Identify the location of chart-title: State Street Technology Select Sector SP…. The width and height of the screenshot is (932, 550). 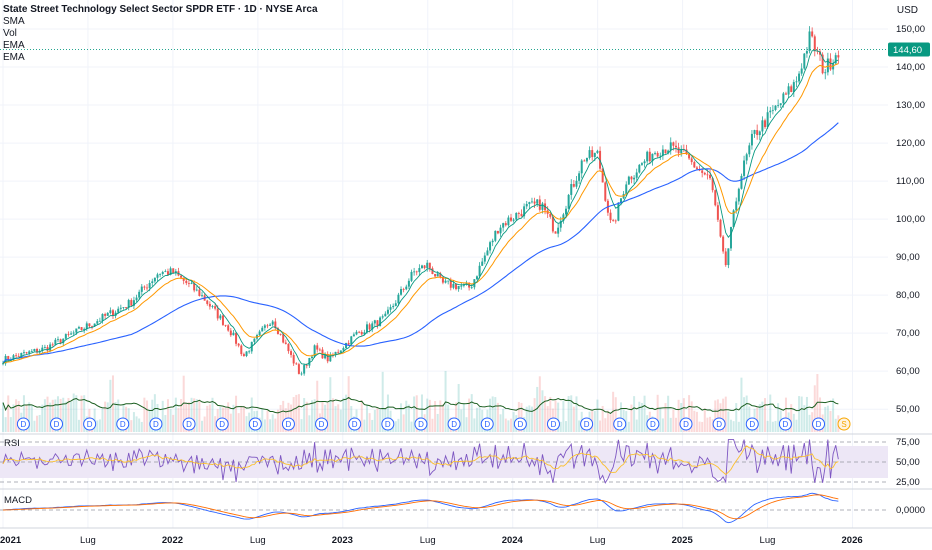
(160, 9).